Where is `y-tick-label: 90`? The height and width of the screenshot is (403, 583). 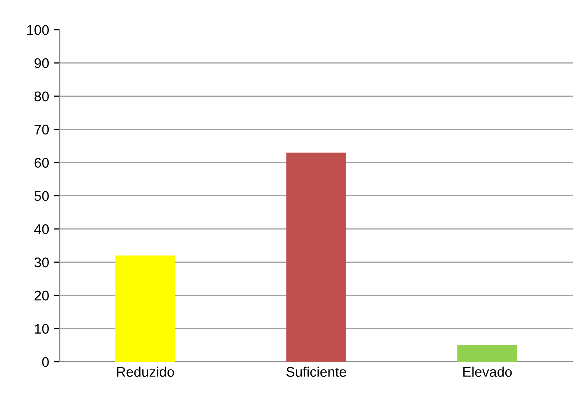 y-tick-label: 90 is located at coordinates (42, 63).